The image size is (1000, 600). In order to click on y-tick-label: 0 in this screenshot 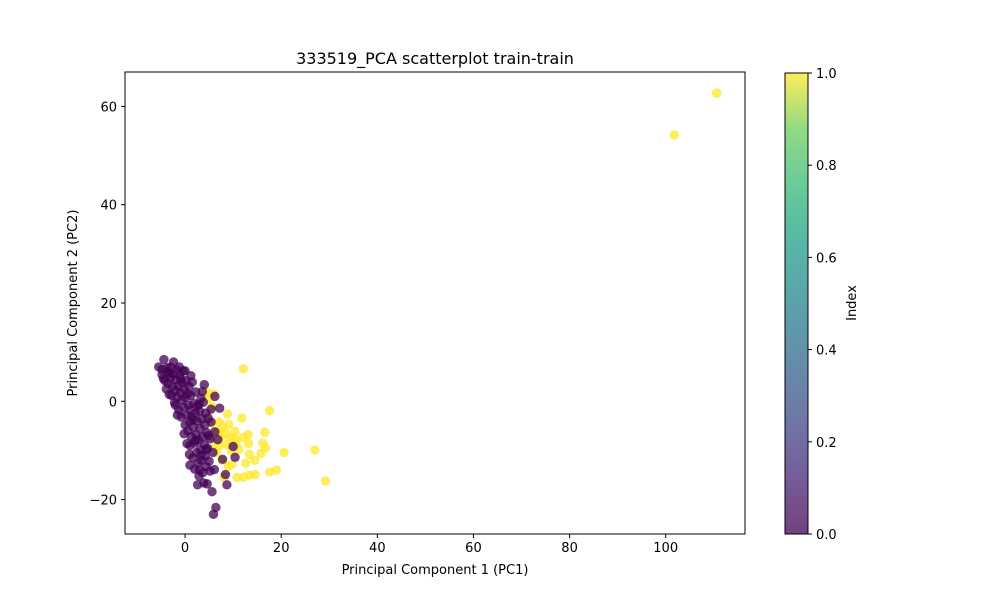, I will do `click(113, 402)`.